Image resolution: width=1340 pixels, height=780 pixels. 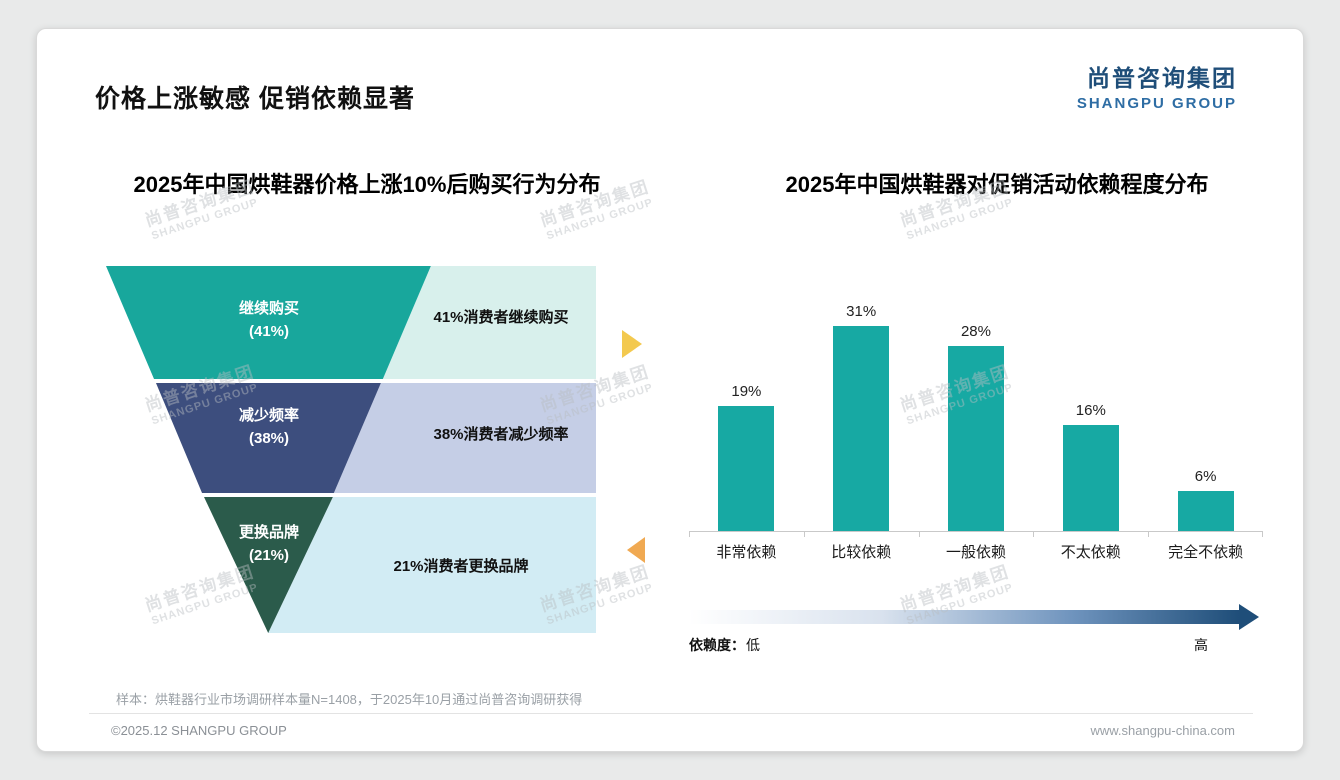 What do you see at coordinates (269, 427) in the screenshot?
I see `funnel-segment-label: 减少频率 (38%)` at bounding box center [269, 427].